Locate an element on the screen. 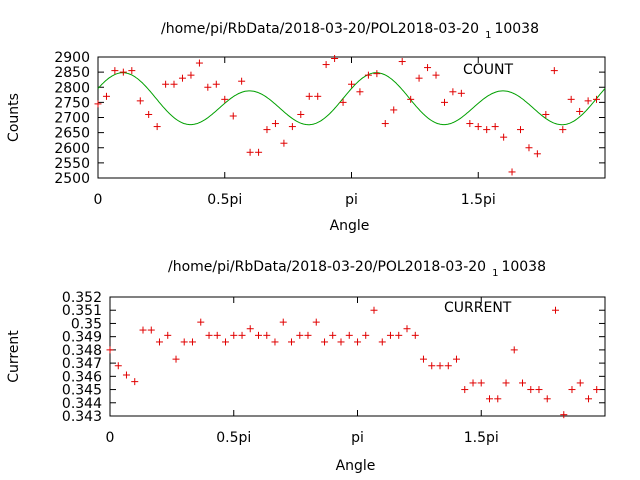 The height and width of the screenshot is (480, 640). y-axis-label: Counts is located at coordinates (14, 117).